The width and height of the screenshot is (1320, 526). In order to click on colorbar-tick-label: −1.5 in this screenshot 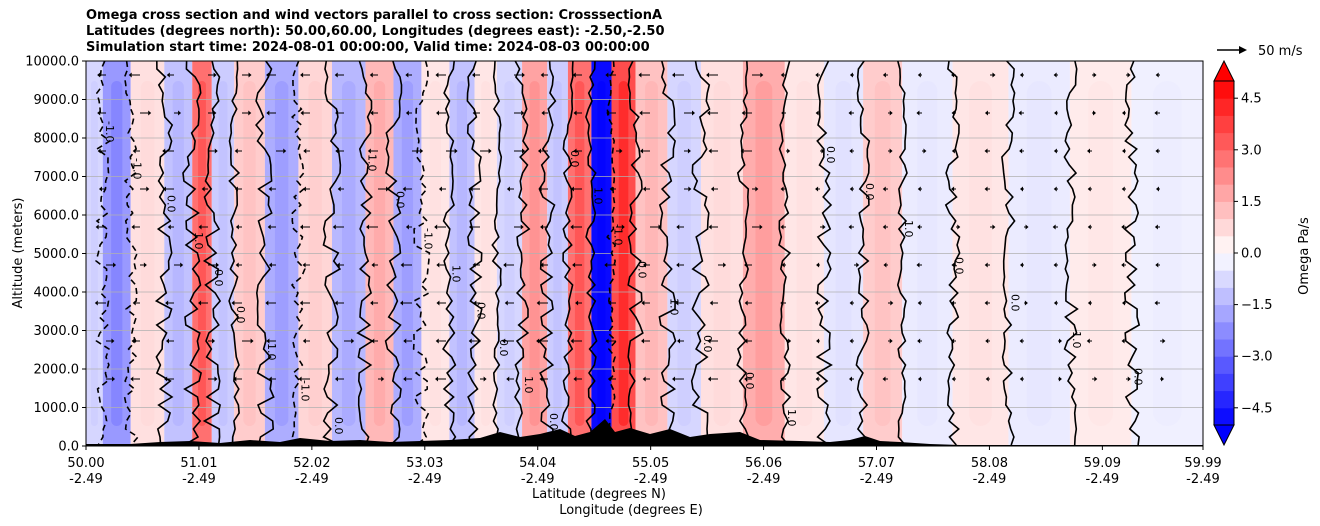, I will do `click(1257, 305)`.